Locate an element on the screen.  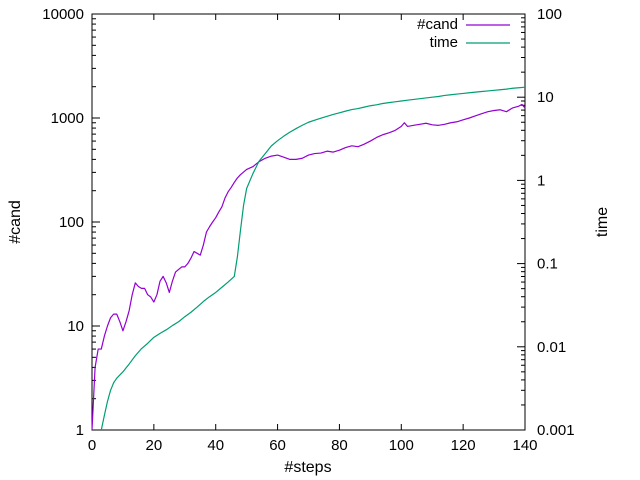
x-tick-label: 140 is located at coordinates (524, 445).